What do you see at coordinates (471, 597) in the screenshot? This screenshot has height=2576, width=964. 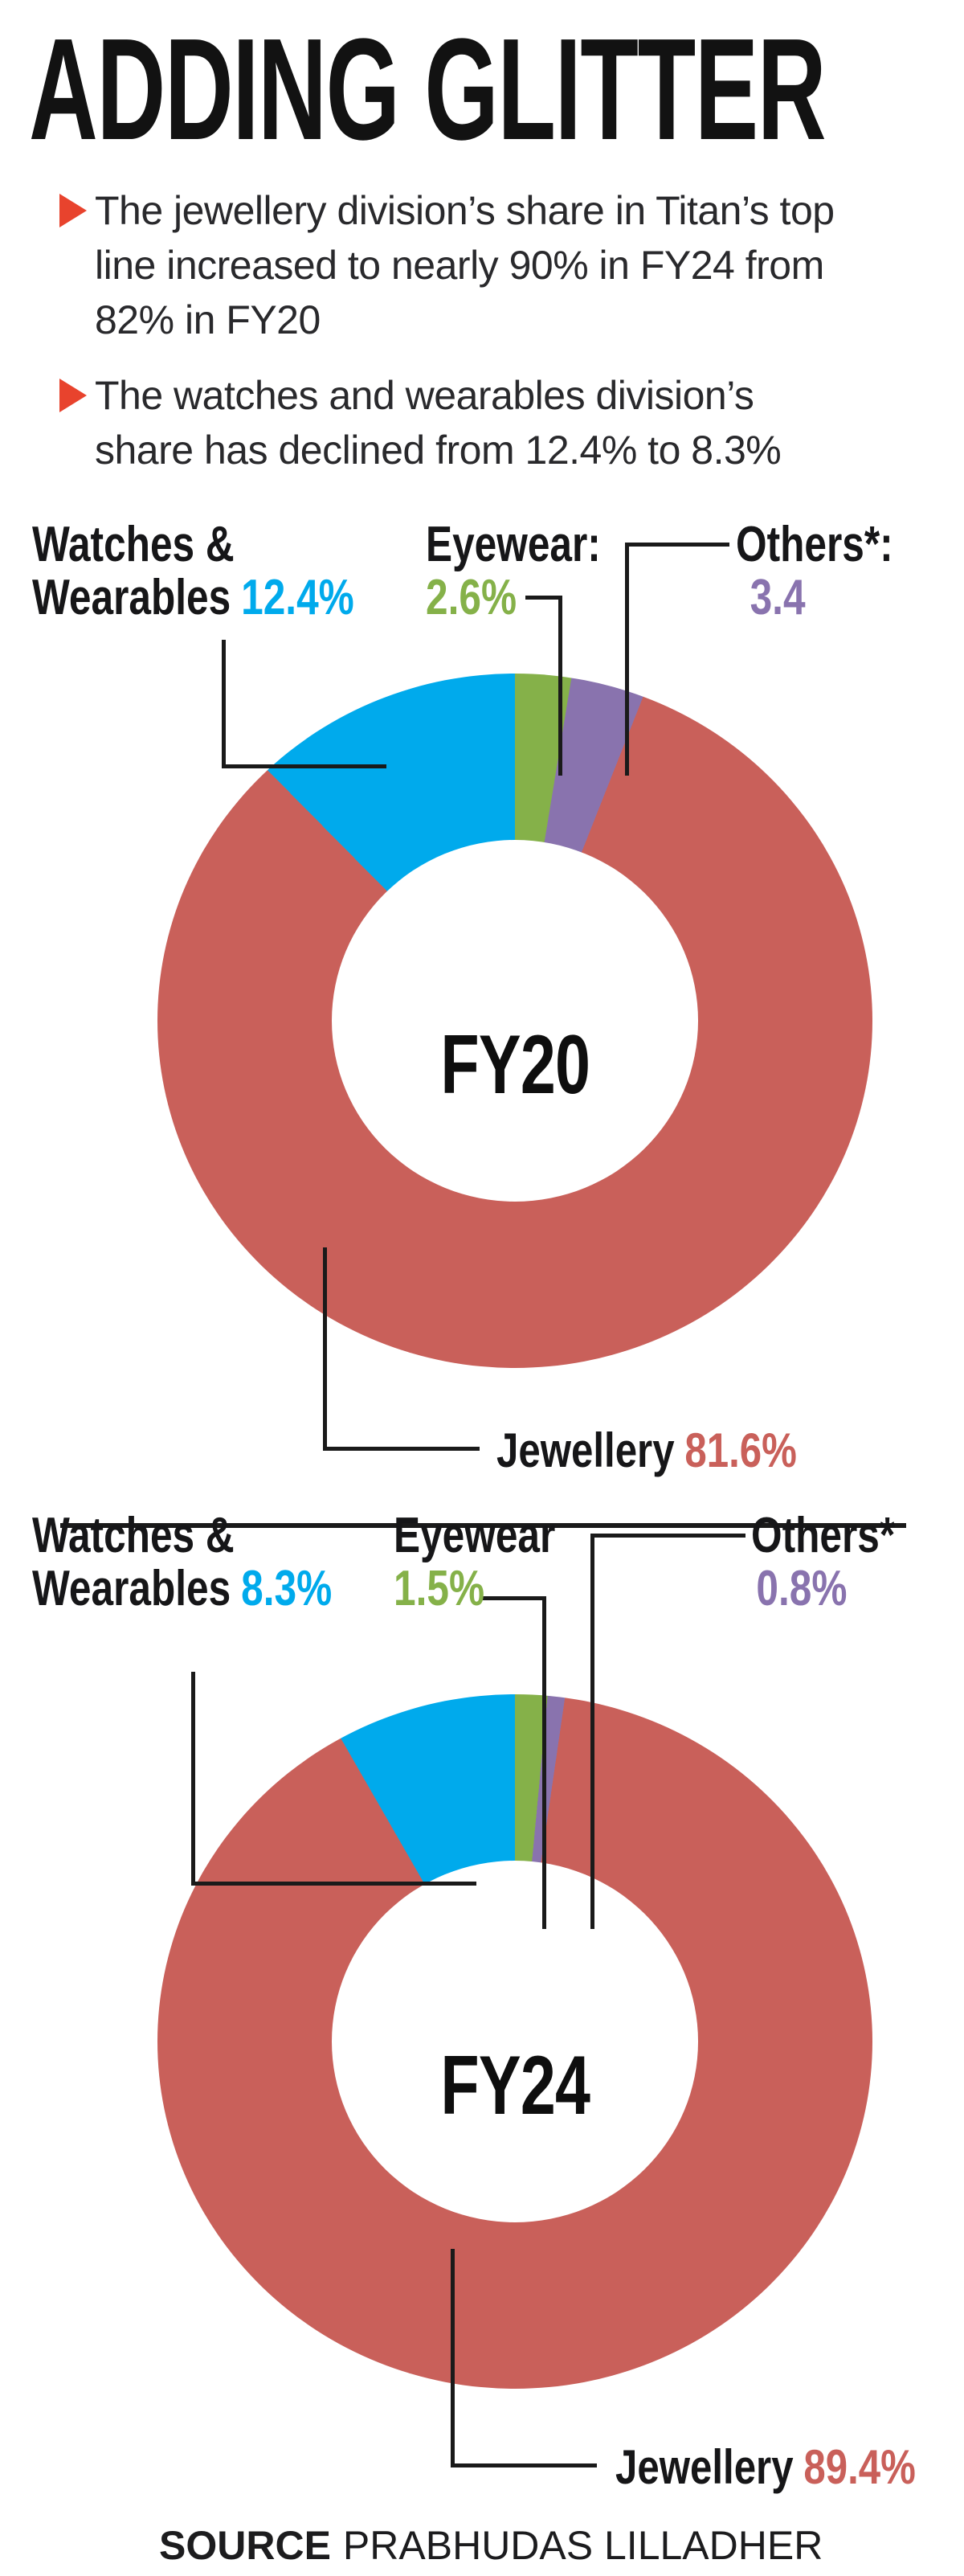 I see `fy20-eyewear-value: 2.6%` at bounding box center [471, 597].